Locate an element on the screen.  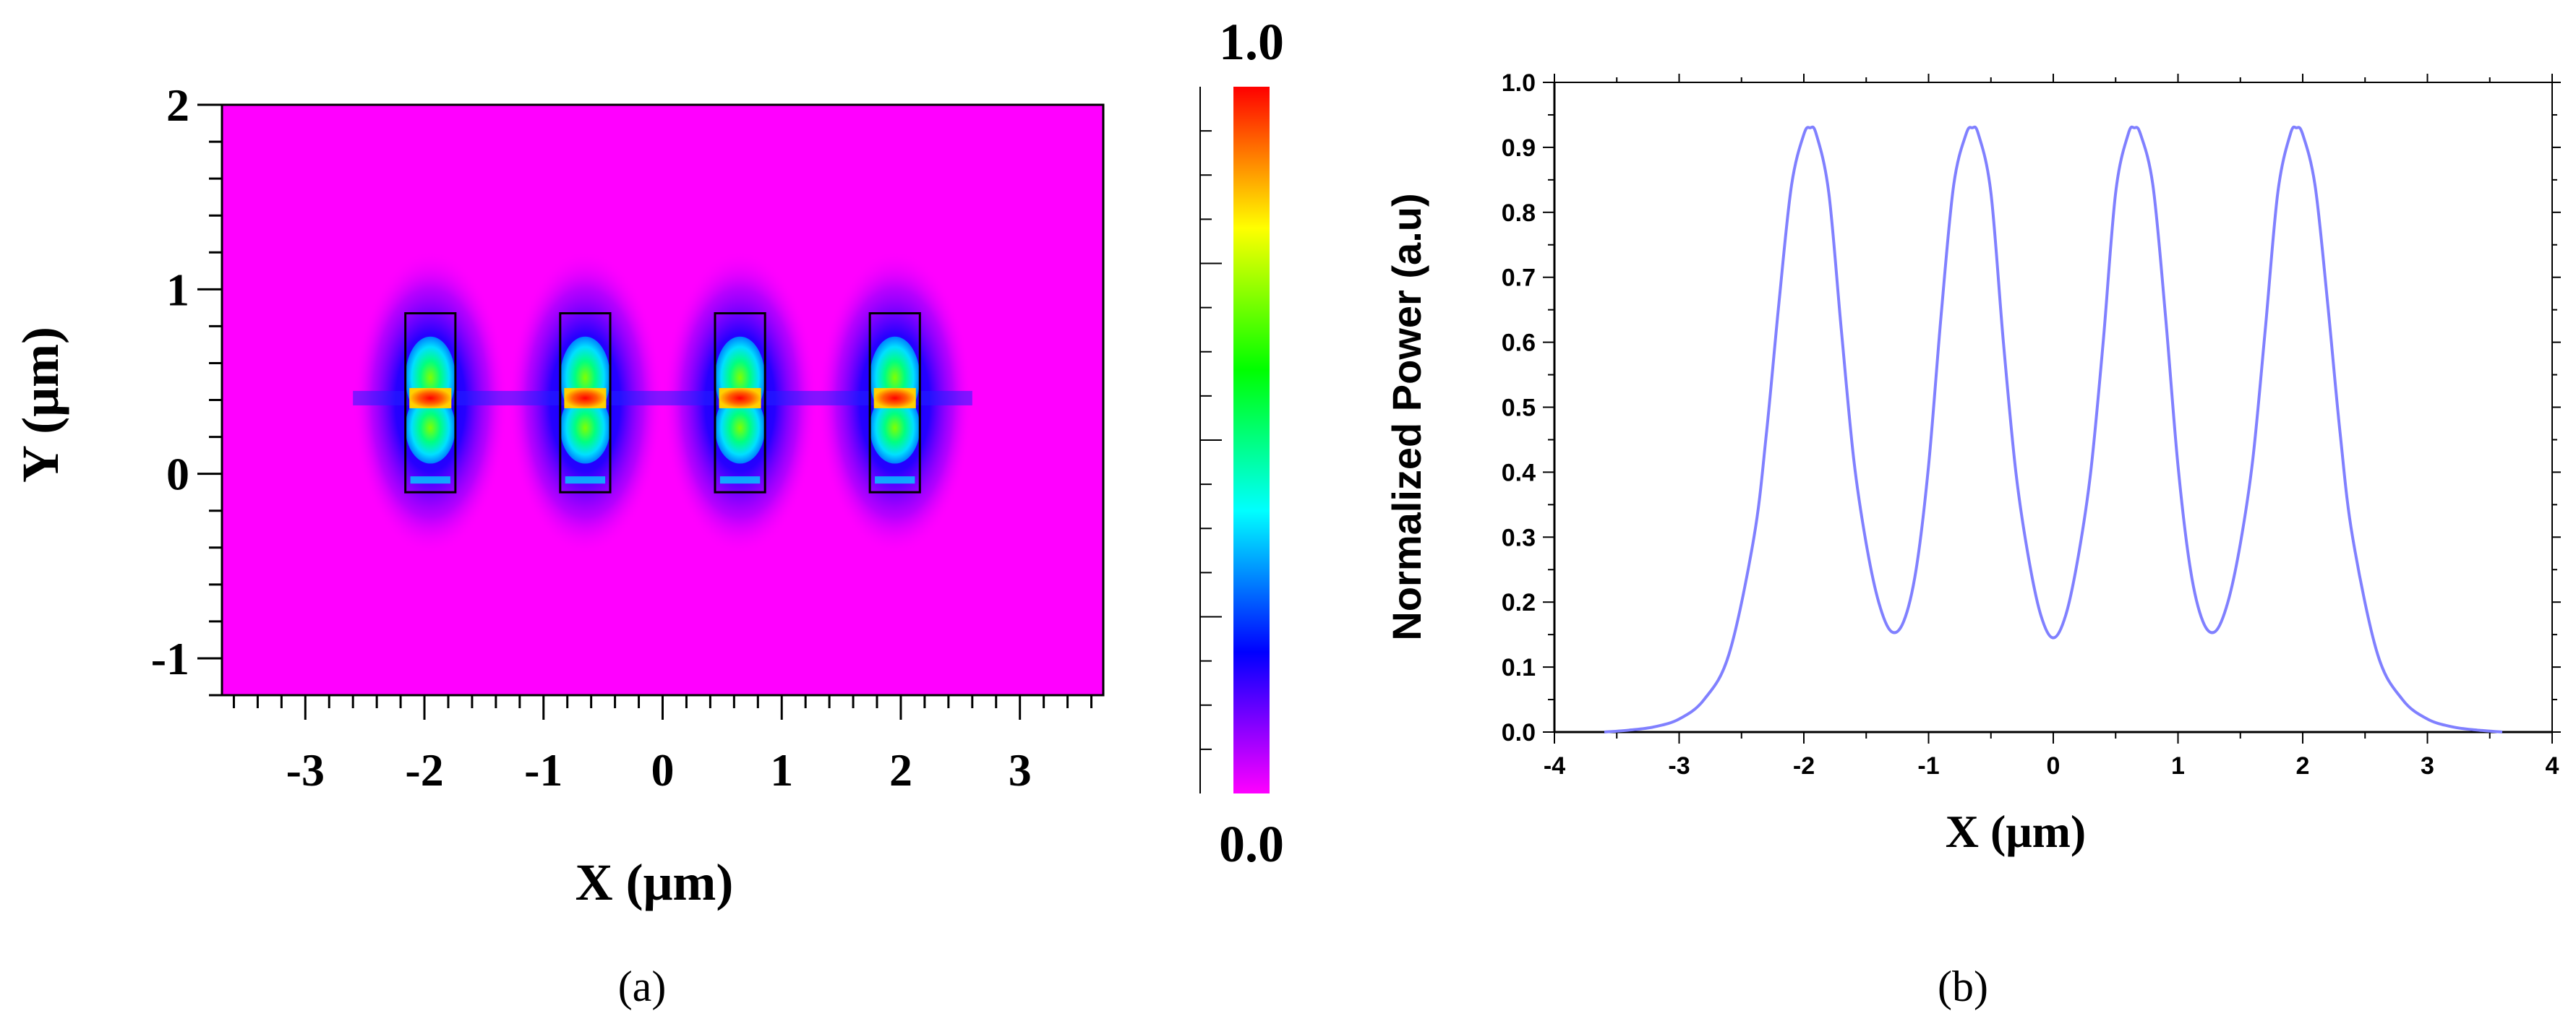
y-tick-label: 1.0 is located at coordinates (1519, 83).